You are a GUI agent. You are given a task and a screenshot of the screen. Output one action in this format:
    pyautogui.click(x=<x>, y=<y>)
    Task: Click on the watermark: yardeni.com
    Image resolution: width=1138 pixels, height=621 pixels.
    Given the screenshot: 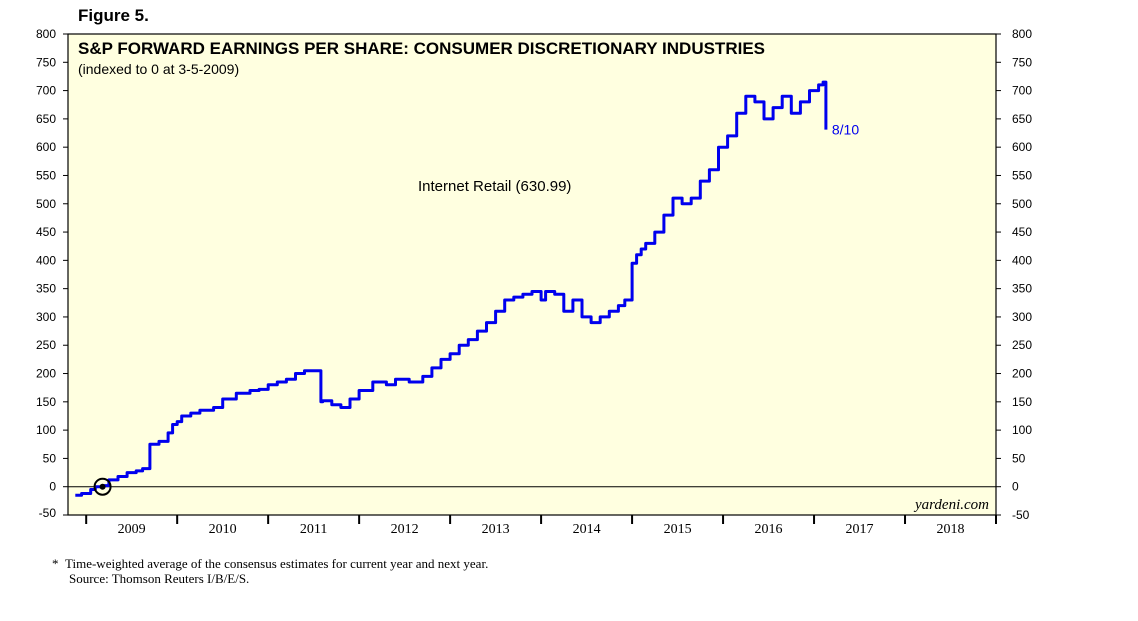 What is the action you would take?
    pyautogui.click(x=951, y=505)
    